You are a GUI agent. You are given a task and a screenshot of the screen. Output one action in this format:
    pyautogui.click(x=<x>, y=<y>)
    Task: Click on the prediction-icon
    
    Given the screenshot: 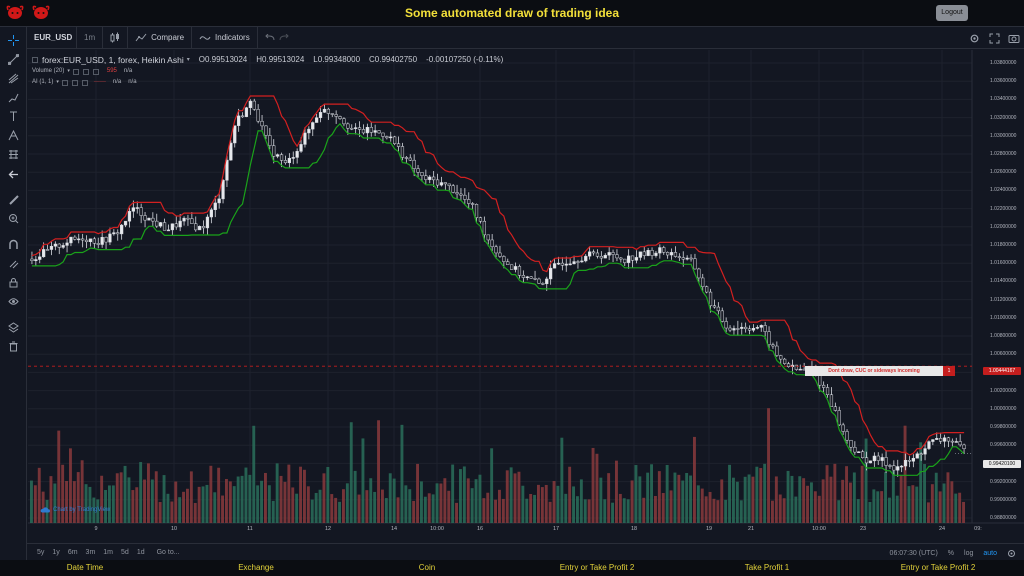 What is the action you would take?
    pyautogui.click(x=13, y=154)
    